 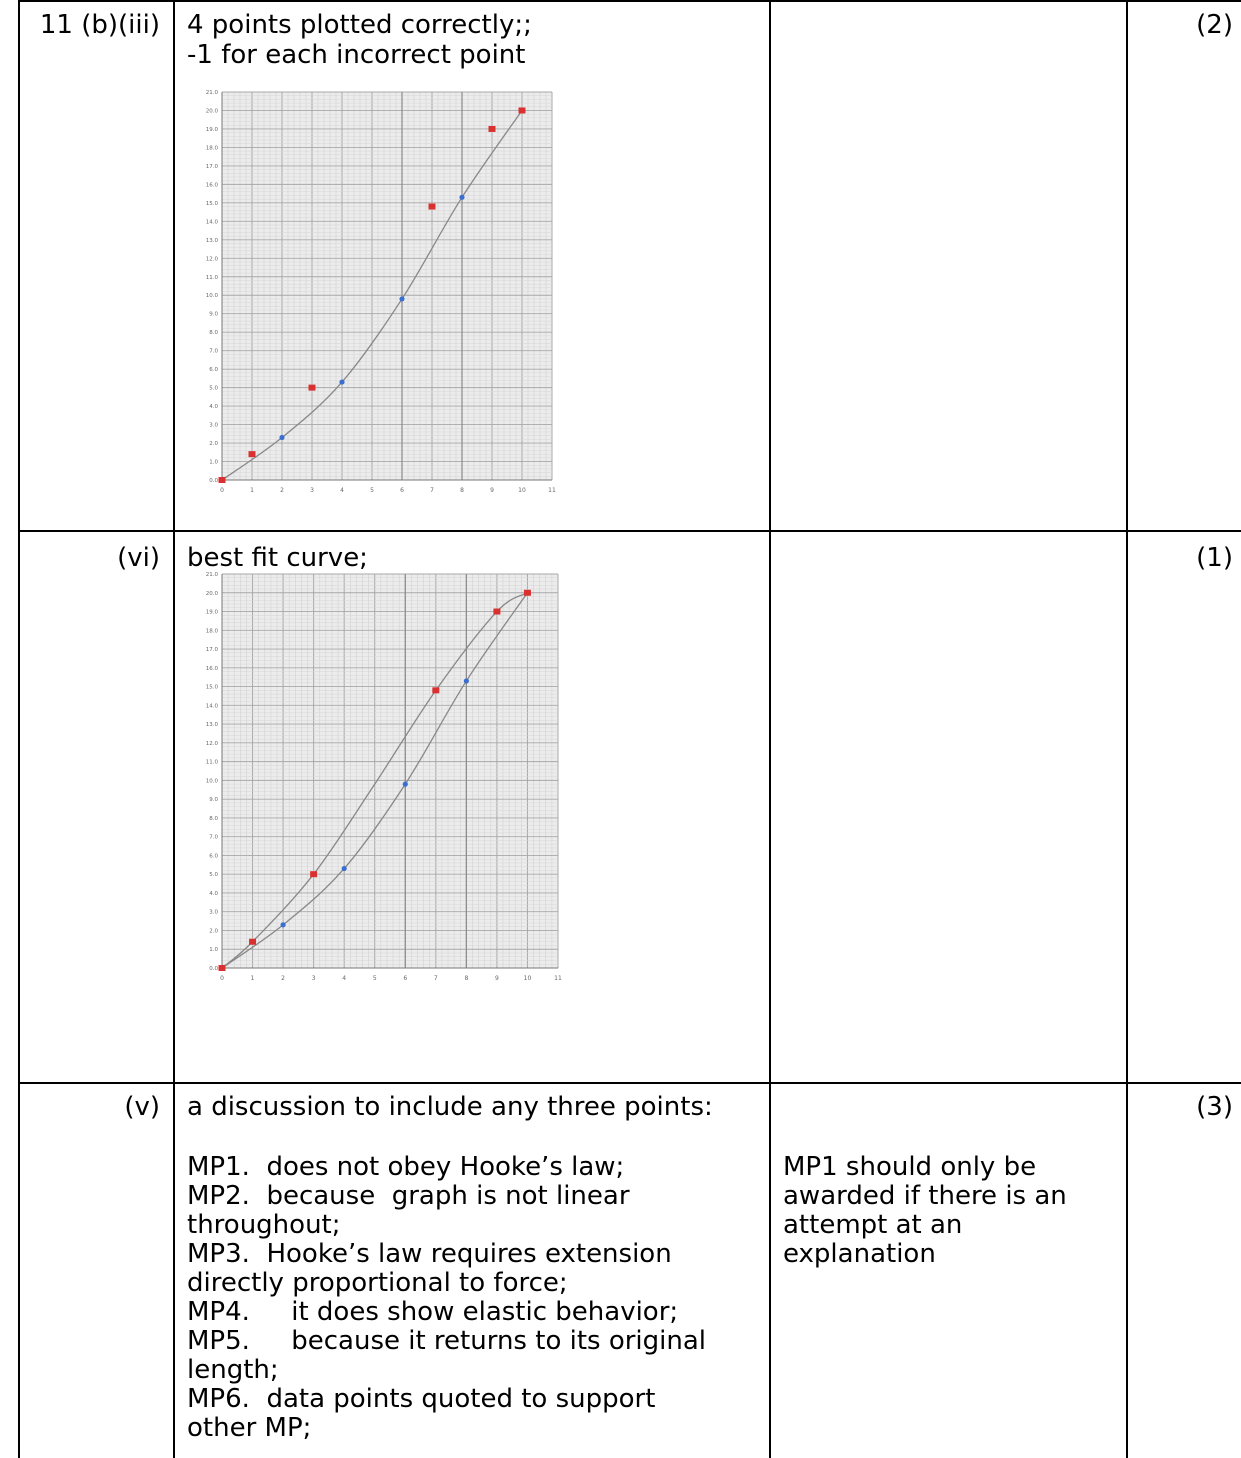 I want to click on marking-point-line: MP3. Hooke’s law requires extension, so click(x=429, y=1254).